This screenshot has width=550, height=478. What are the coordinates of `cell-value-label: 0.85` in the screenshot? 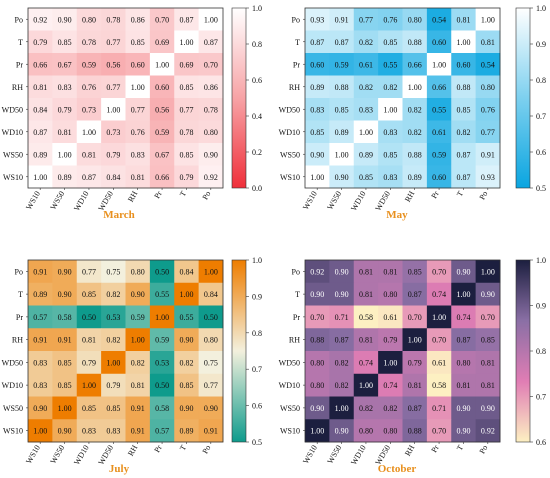 It's located at (65, 42).